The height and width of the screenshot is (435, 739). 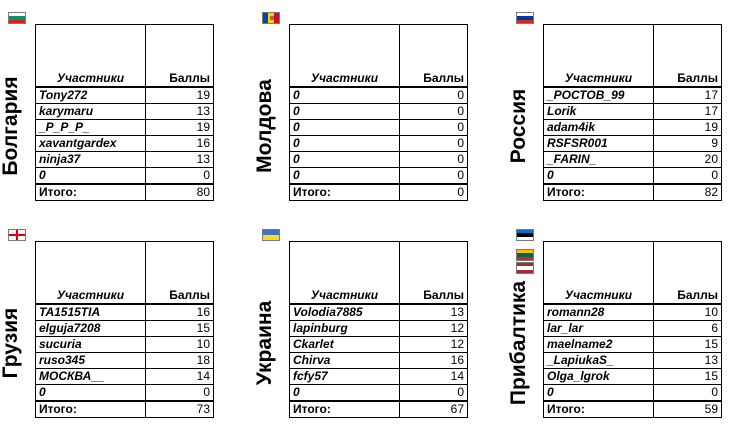 What do you see at coordinates (90, 111) in the screenshot?
I see `participant-name: karymaru` at bounding box center [90, 111].